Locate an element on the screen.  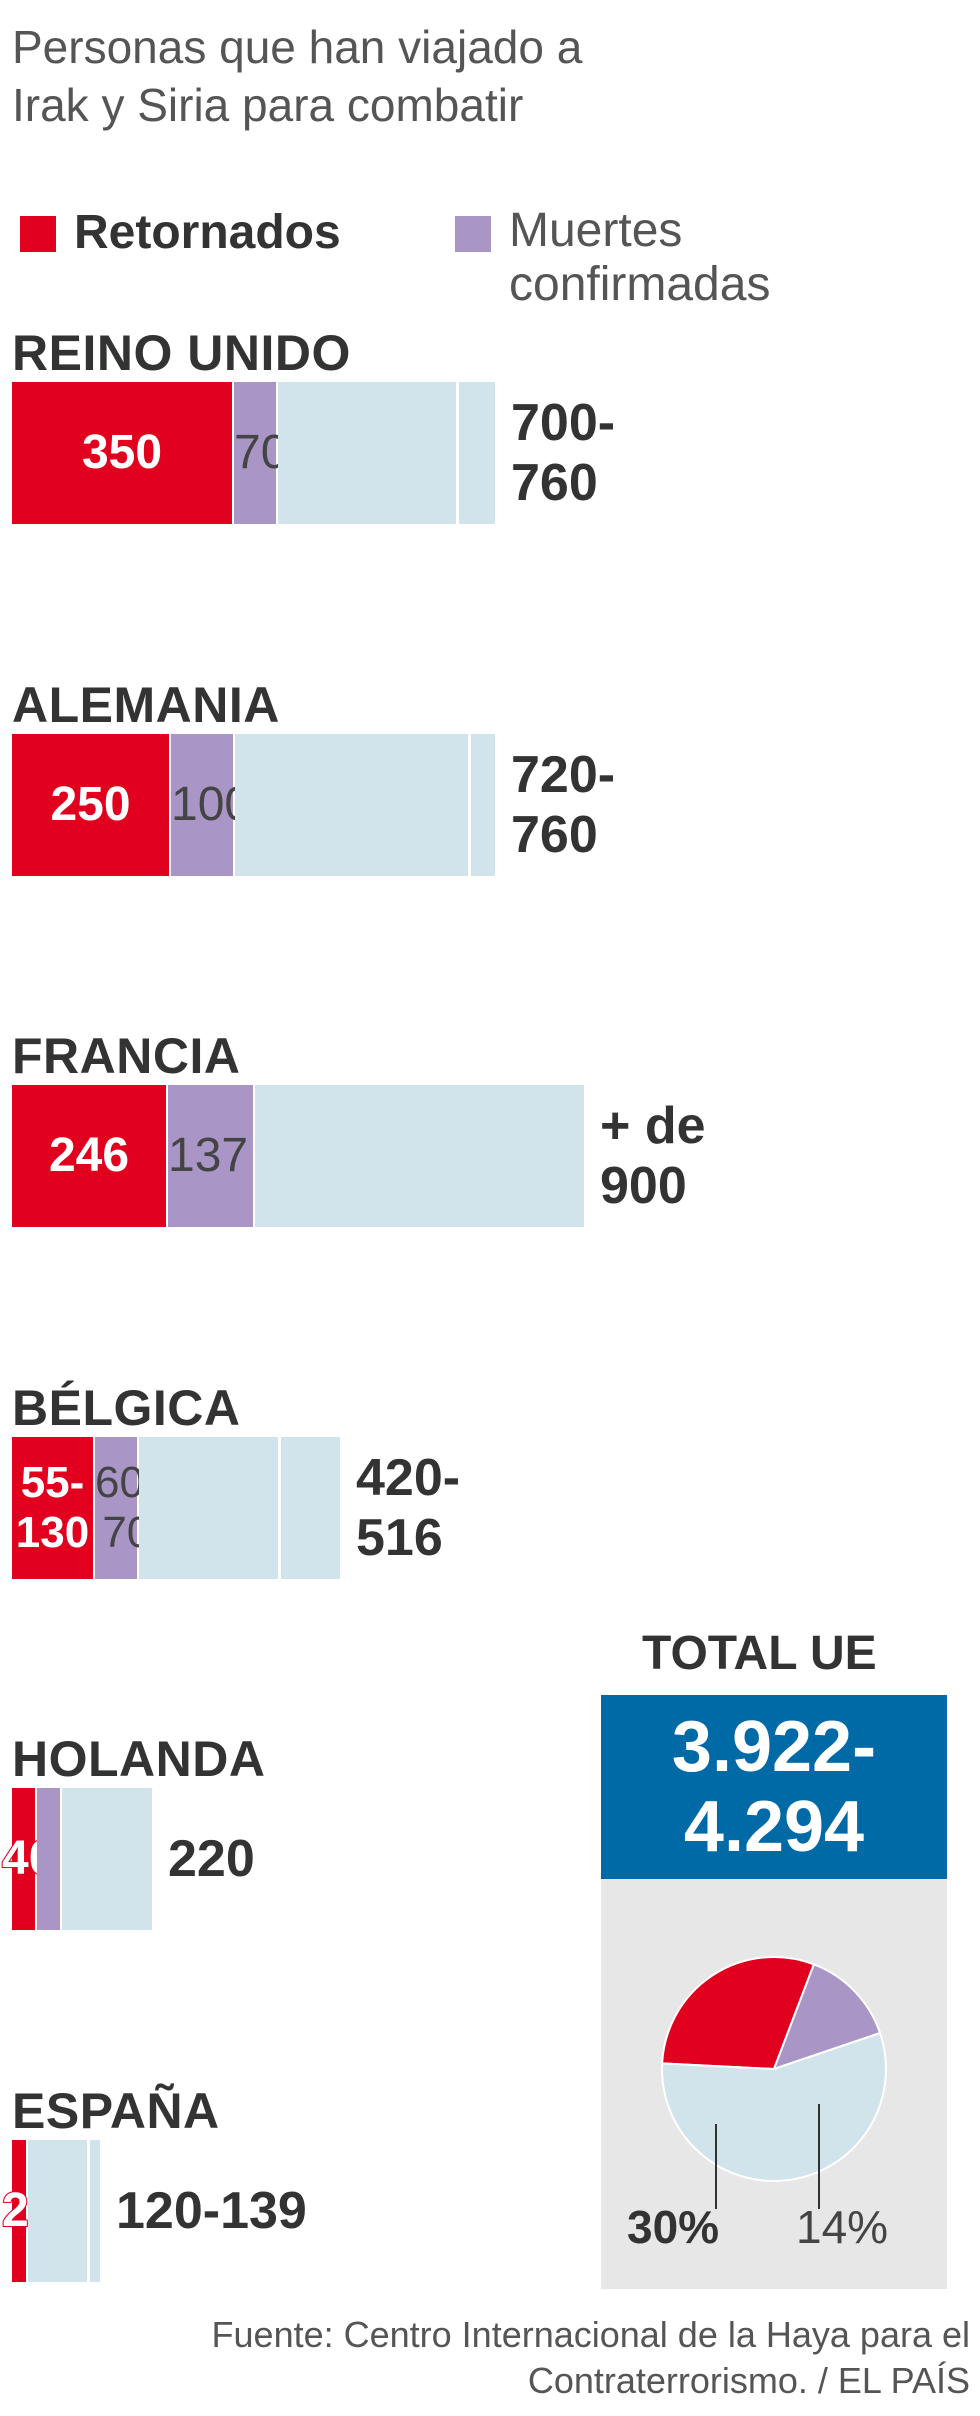
bar-value-retornados: 246 is located at coordinates (89, 1155).